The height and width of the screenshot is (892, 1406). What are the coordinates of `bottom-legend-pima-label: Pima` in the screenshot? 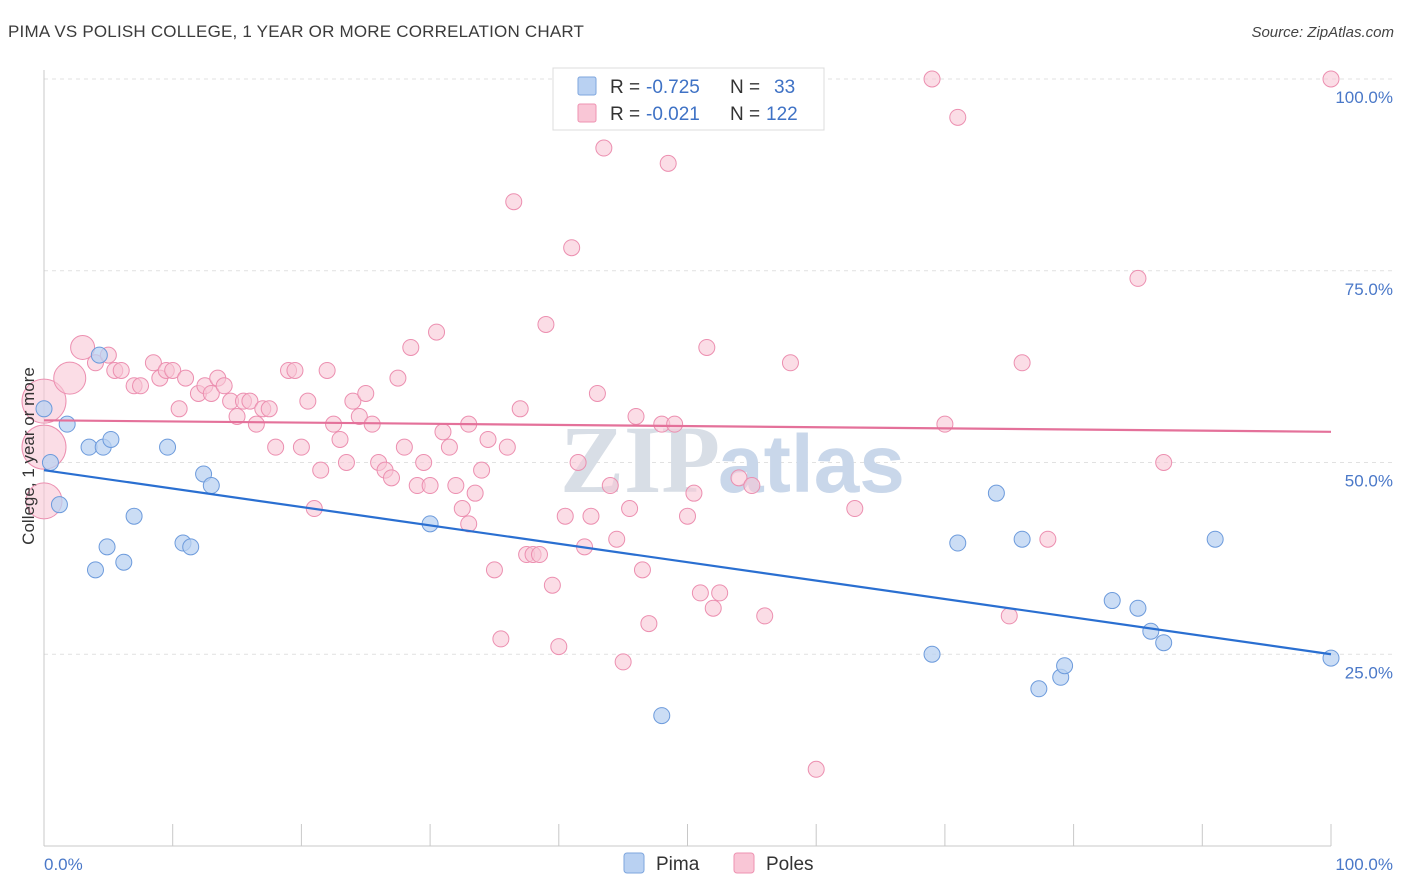 It's located at (678, 864).